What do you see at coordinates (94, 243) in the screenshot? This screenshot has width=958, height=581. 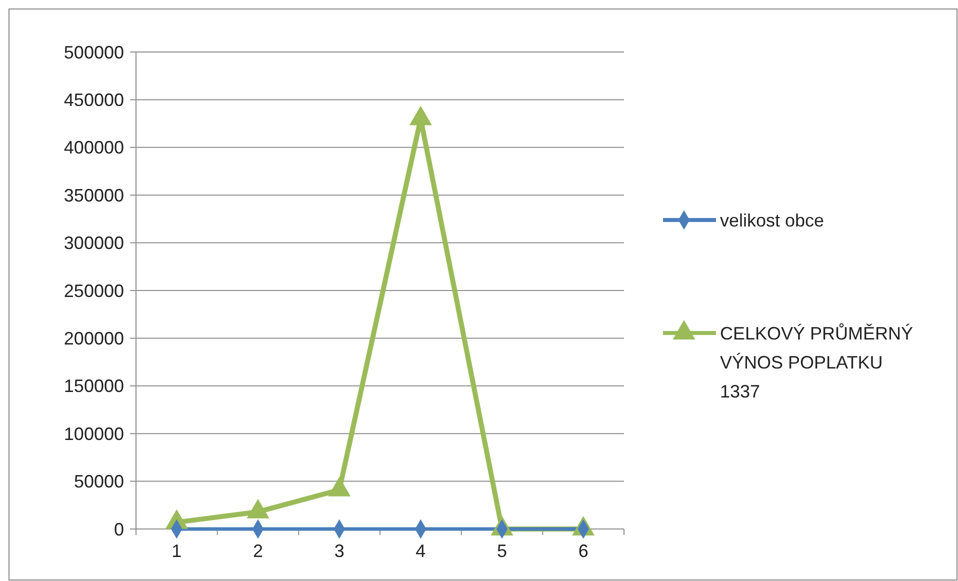 I see `y-tick-label: 300000` at bounding box center [94, 243].